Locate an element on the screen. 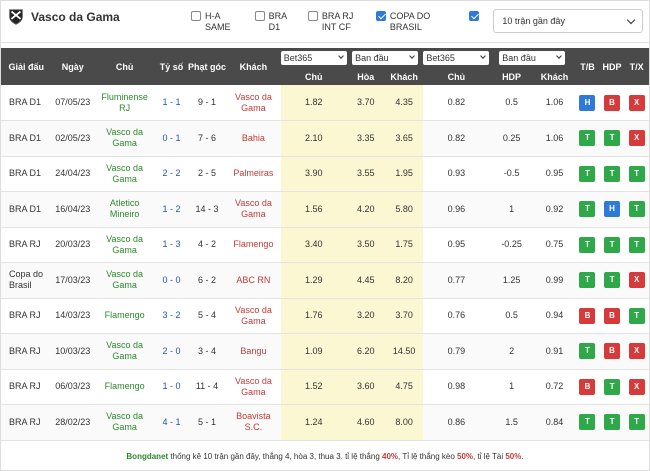  filter-copa-do-brasil: COPA DO BRASIL is located at coordinates (417, 22).